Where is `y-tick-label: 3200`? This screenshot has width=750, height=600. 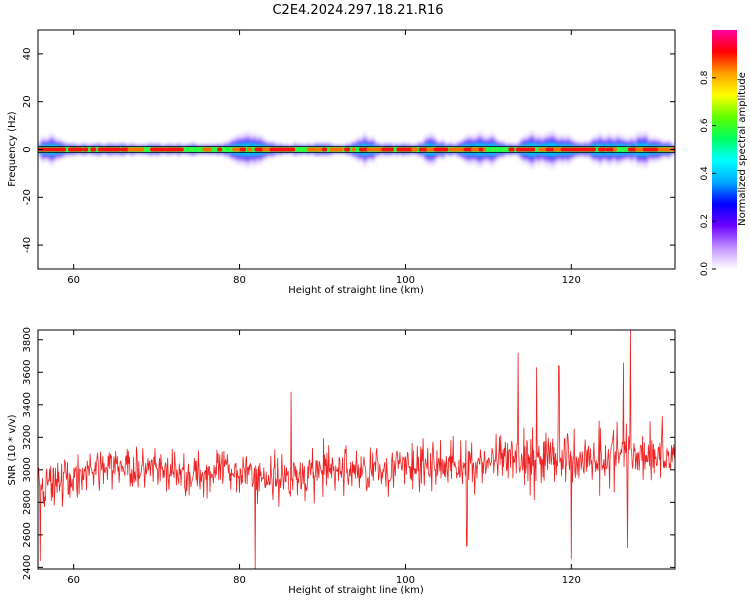 y-tick-label: 3200 is located at coordinates (27, 437).